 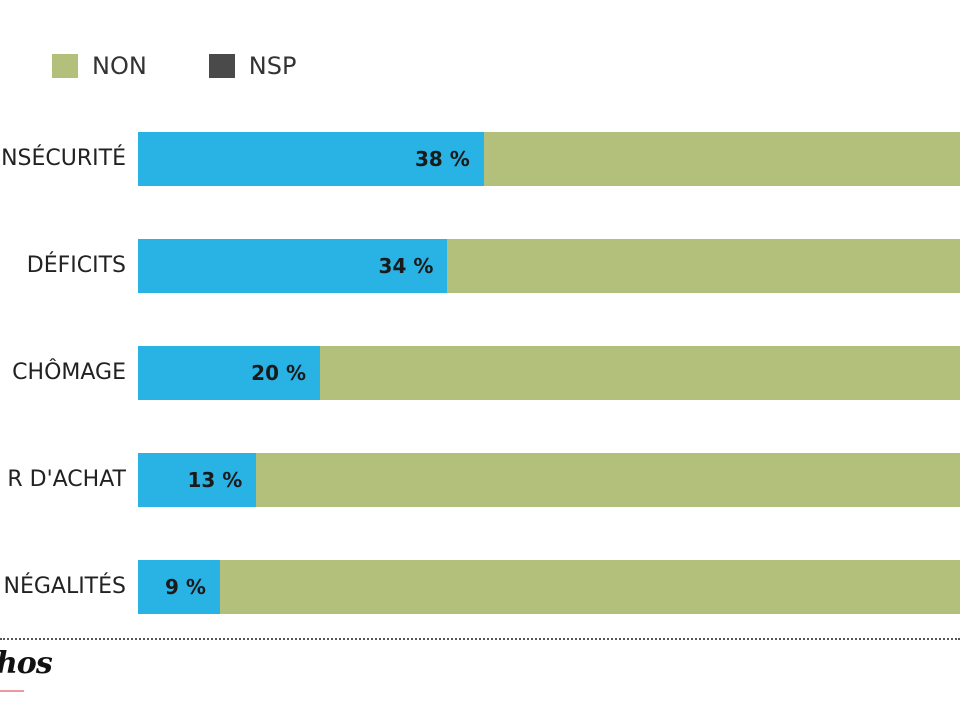 What do you see at coordinates (119, 66) in the screenshot?
I see `legend-label-non: NON` at bounding box center [119, 66].